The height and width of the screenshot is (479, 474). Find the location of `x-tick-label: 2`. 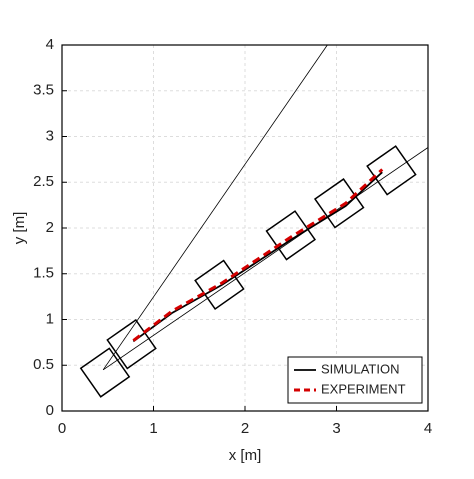

x-tick-label: 2 is located at coordinates (245, 428).